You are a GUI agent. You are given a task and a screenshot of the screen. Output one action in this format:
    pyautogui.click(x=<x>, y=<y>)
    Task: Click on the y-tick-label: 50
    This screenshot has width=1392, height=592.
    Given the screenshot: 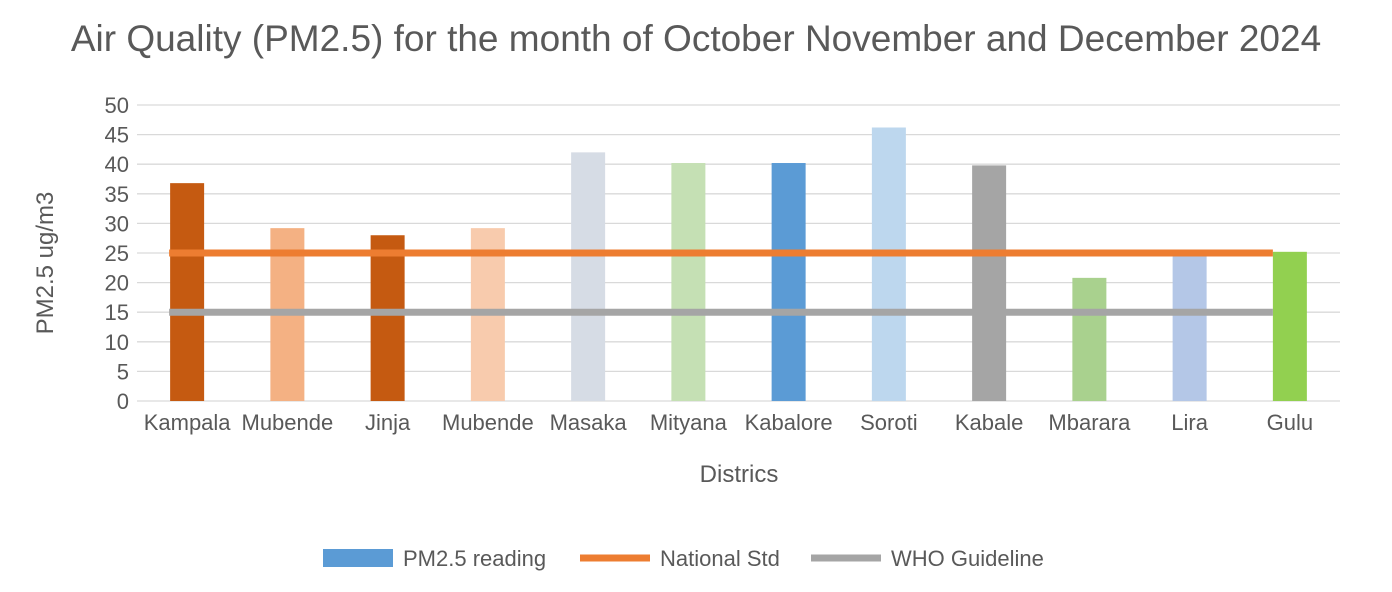 What is the action you would take?
    pyautogui.click(x=117, y=105)
    